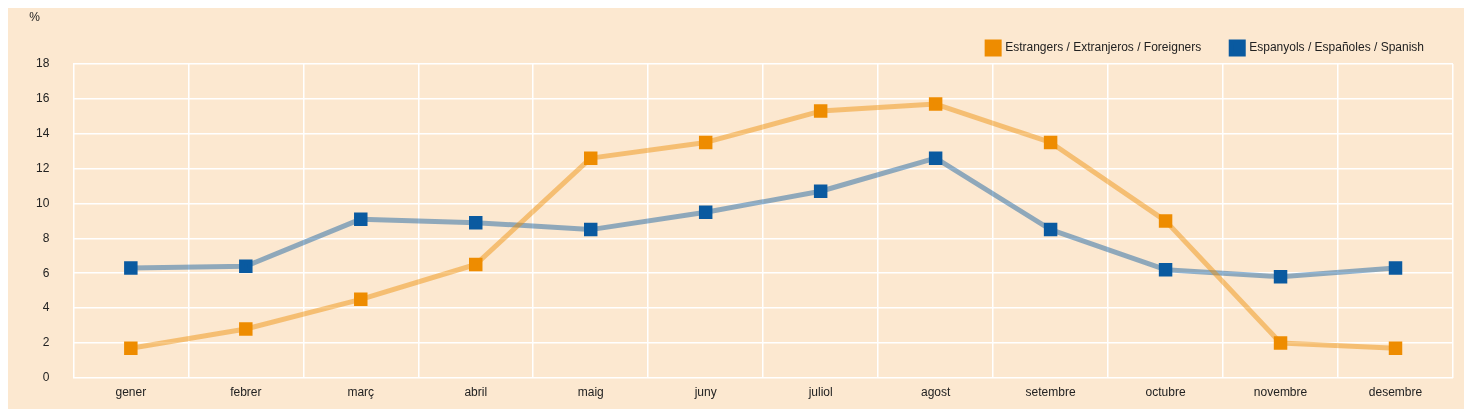 The image size is (1472, 417). What do you see at coordinates (476, 392) in the screenshot?
I see `x-tick-label: abril` at bounding box center [476, 392].